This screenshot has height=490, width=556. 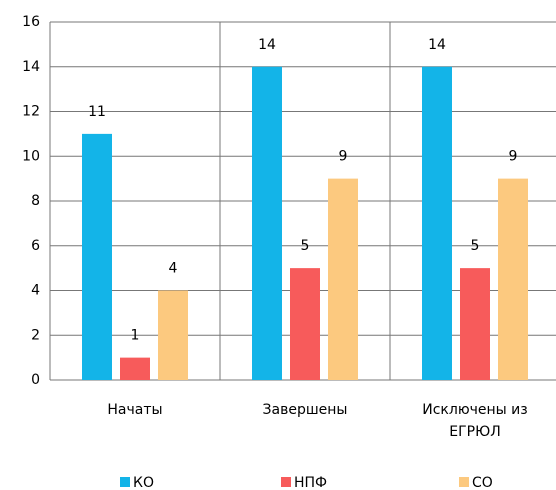 I want to click on data-label: 1, so click(x=135, y=336).